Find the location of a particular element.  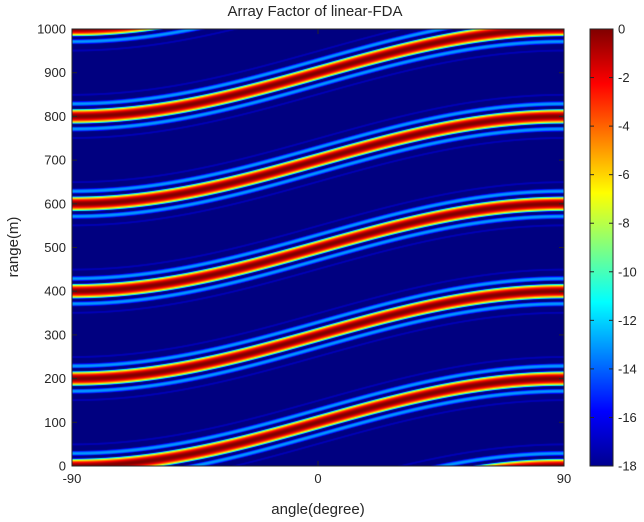

y-axis-label: range(m) is located at coordinates (13, 247).